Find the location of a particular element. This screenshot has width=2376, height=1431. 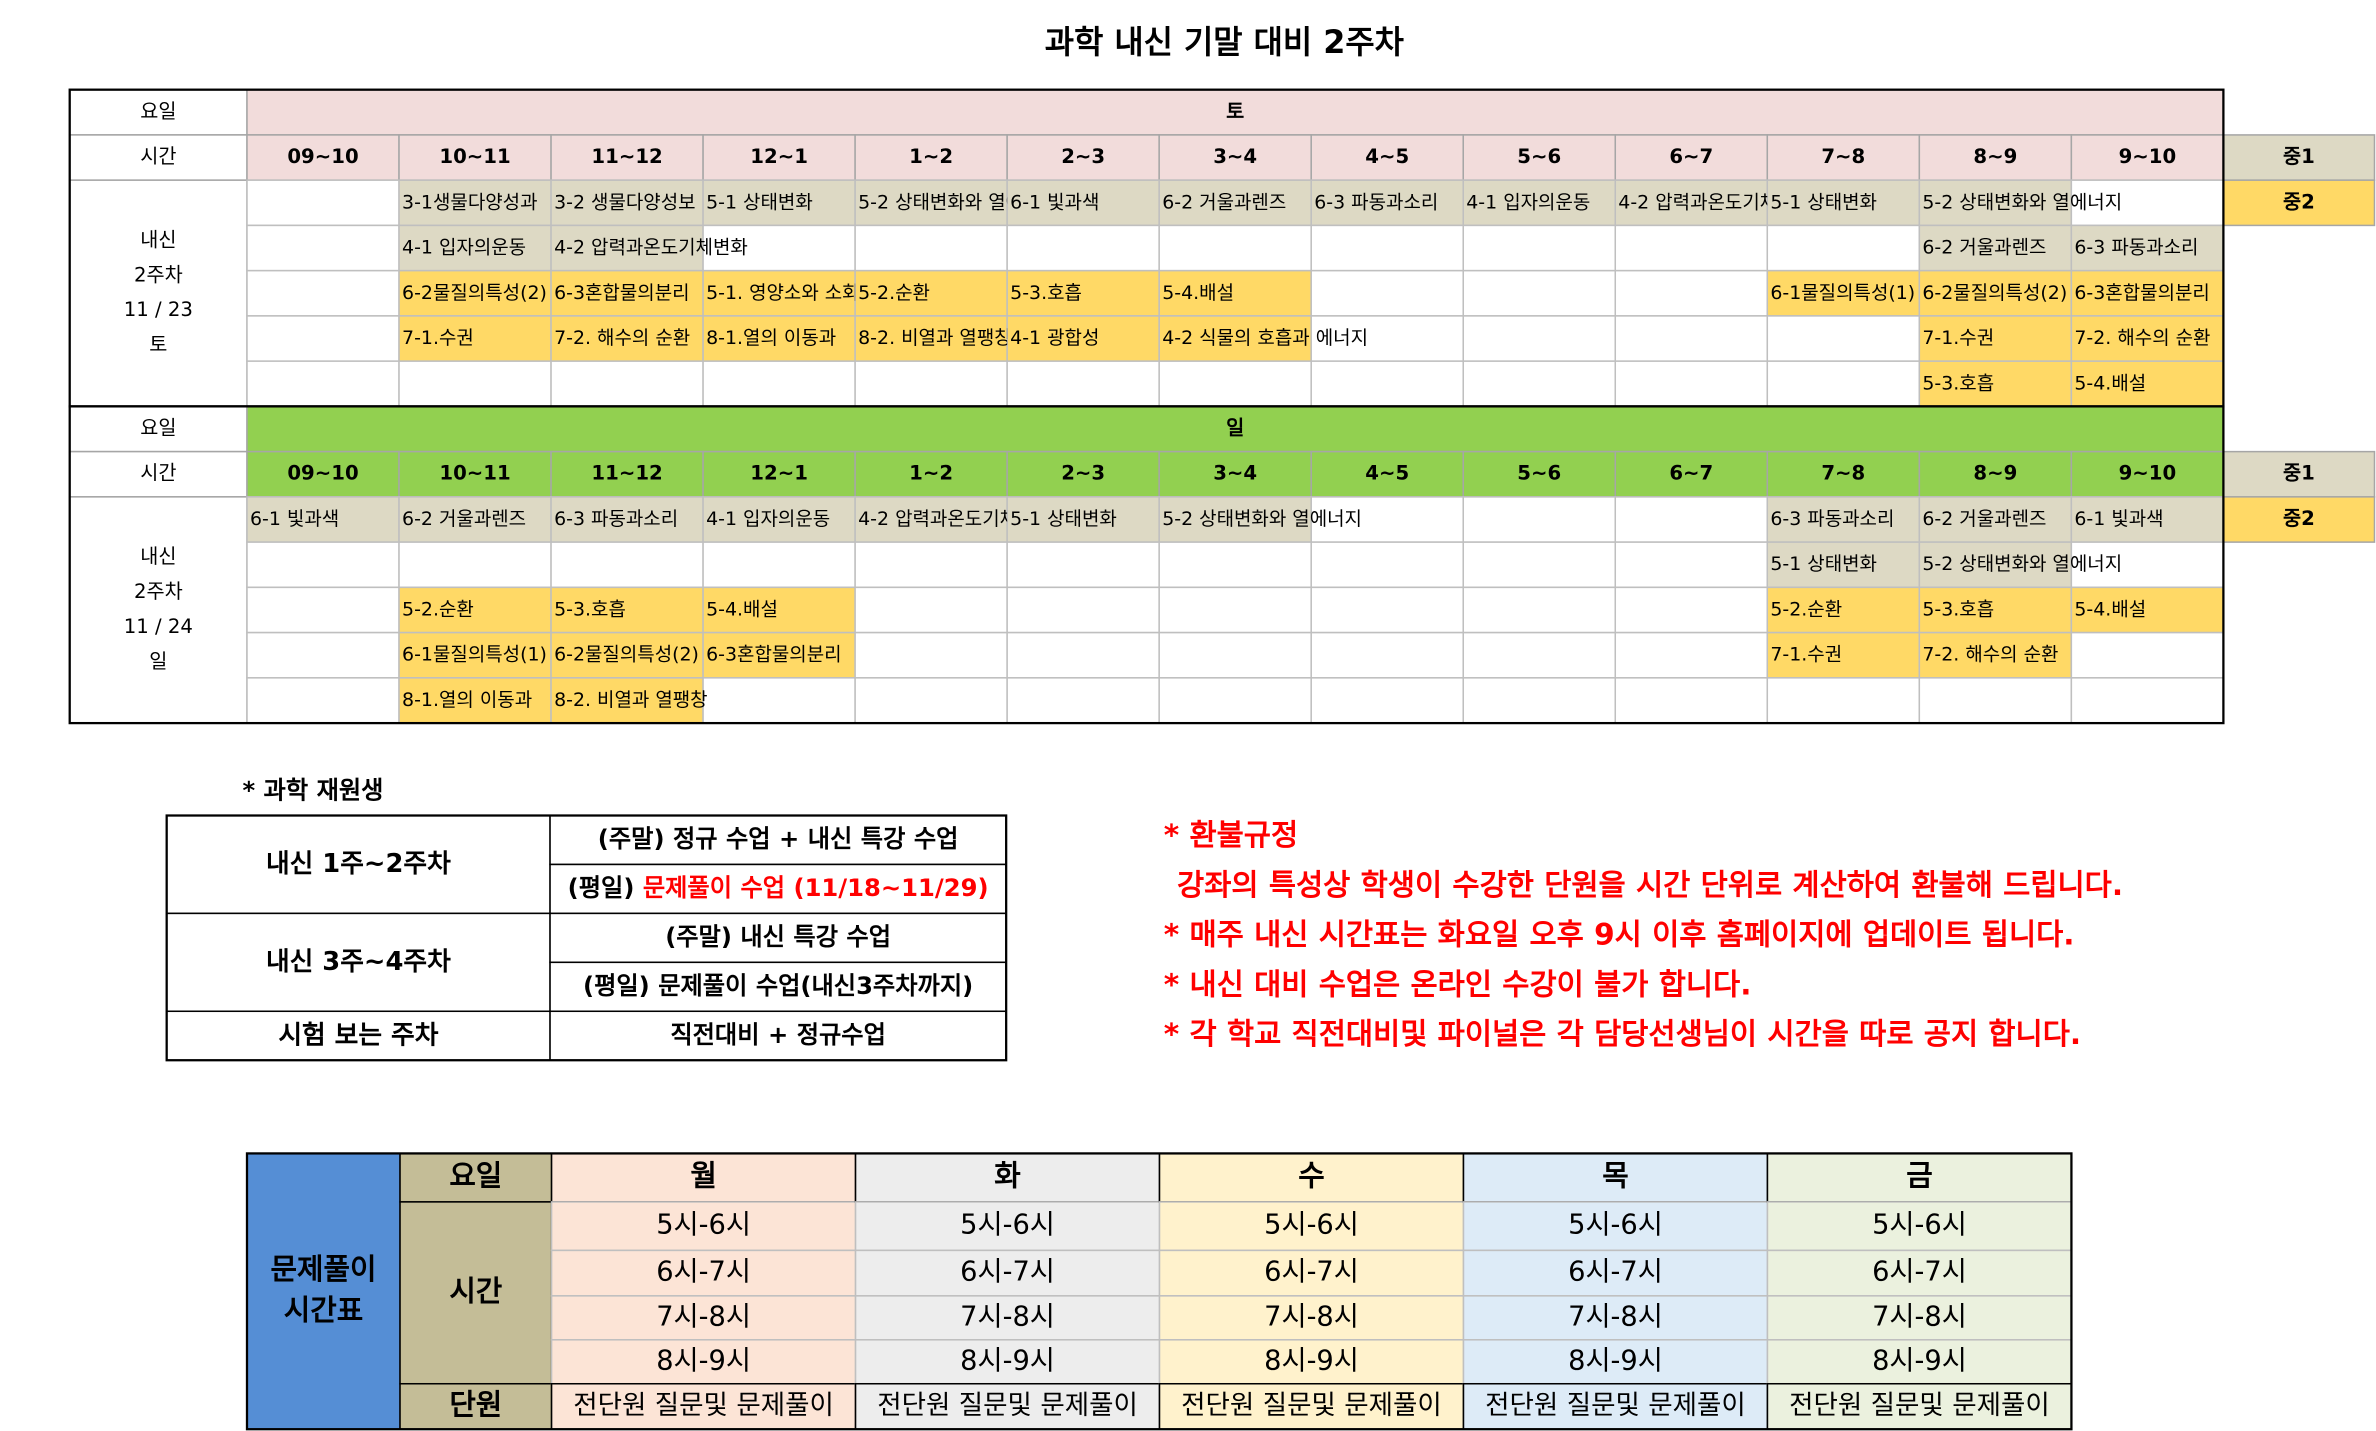

time-slot: 11~12 is located at coordinates (626, 473).